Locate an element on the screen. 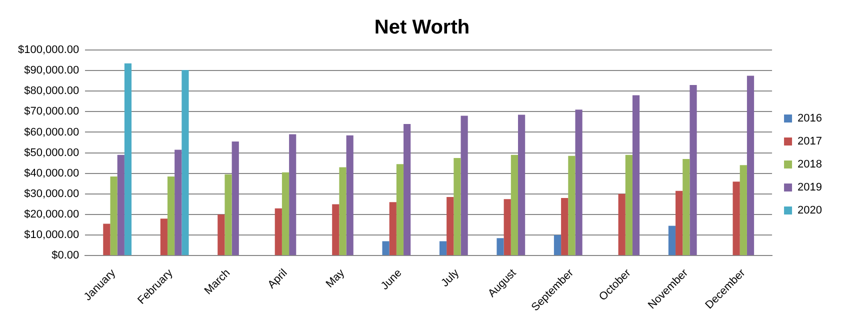 This screenshot has height=329, width=850. legend-label: 2018 is located at coordinates (810, 164).